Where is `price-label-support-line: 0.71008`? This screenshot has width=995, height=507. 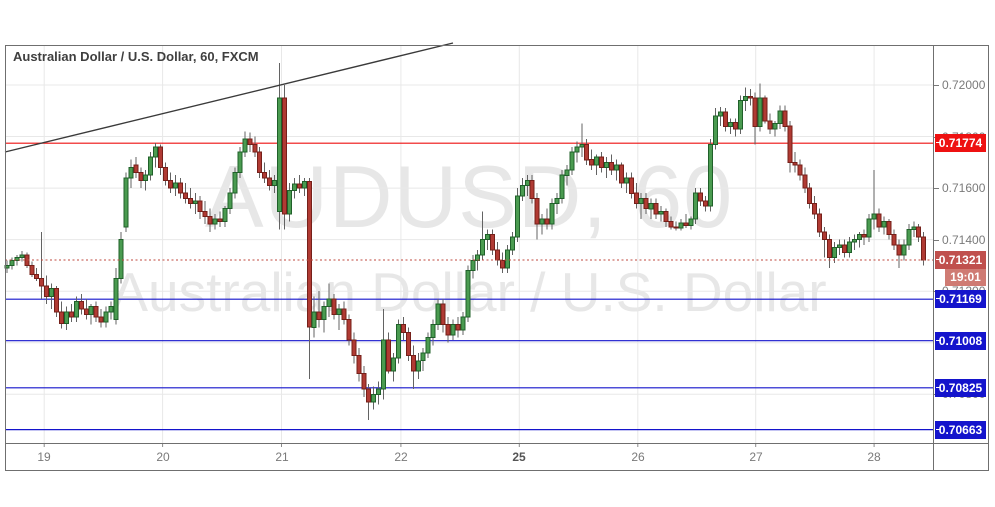 price-label-support-line: 0.71008 is located at coordinates (960, 341).